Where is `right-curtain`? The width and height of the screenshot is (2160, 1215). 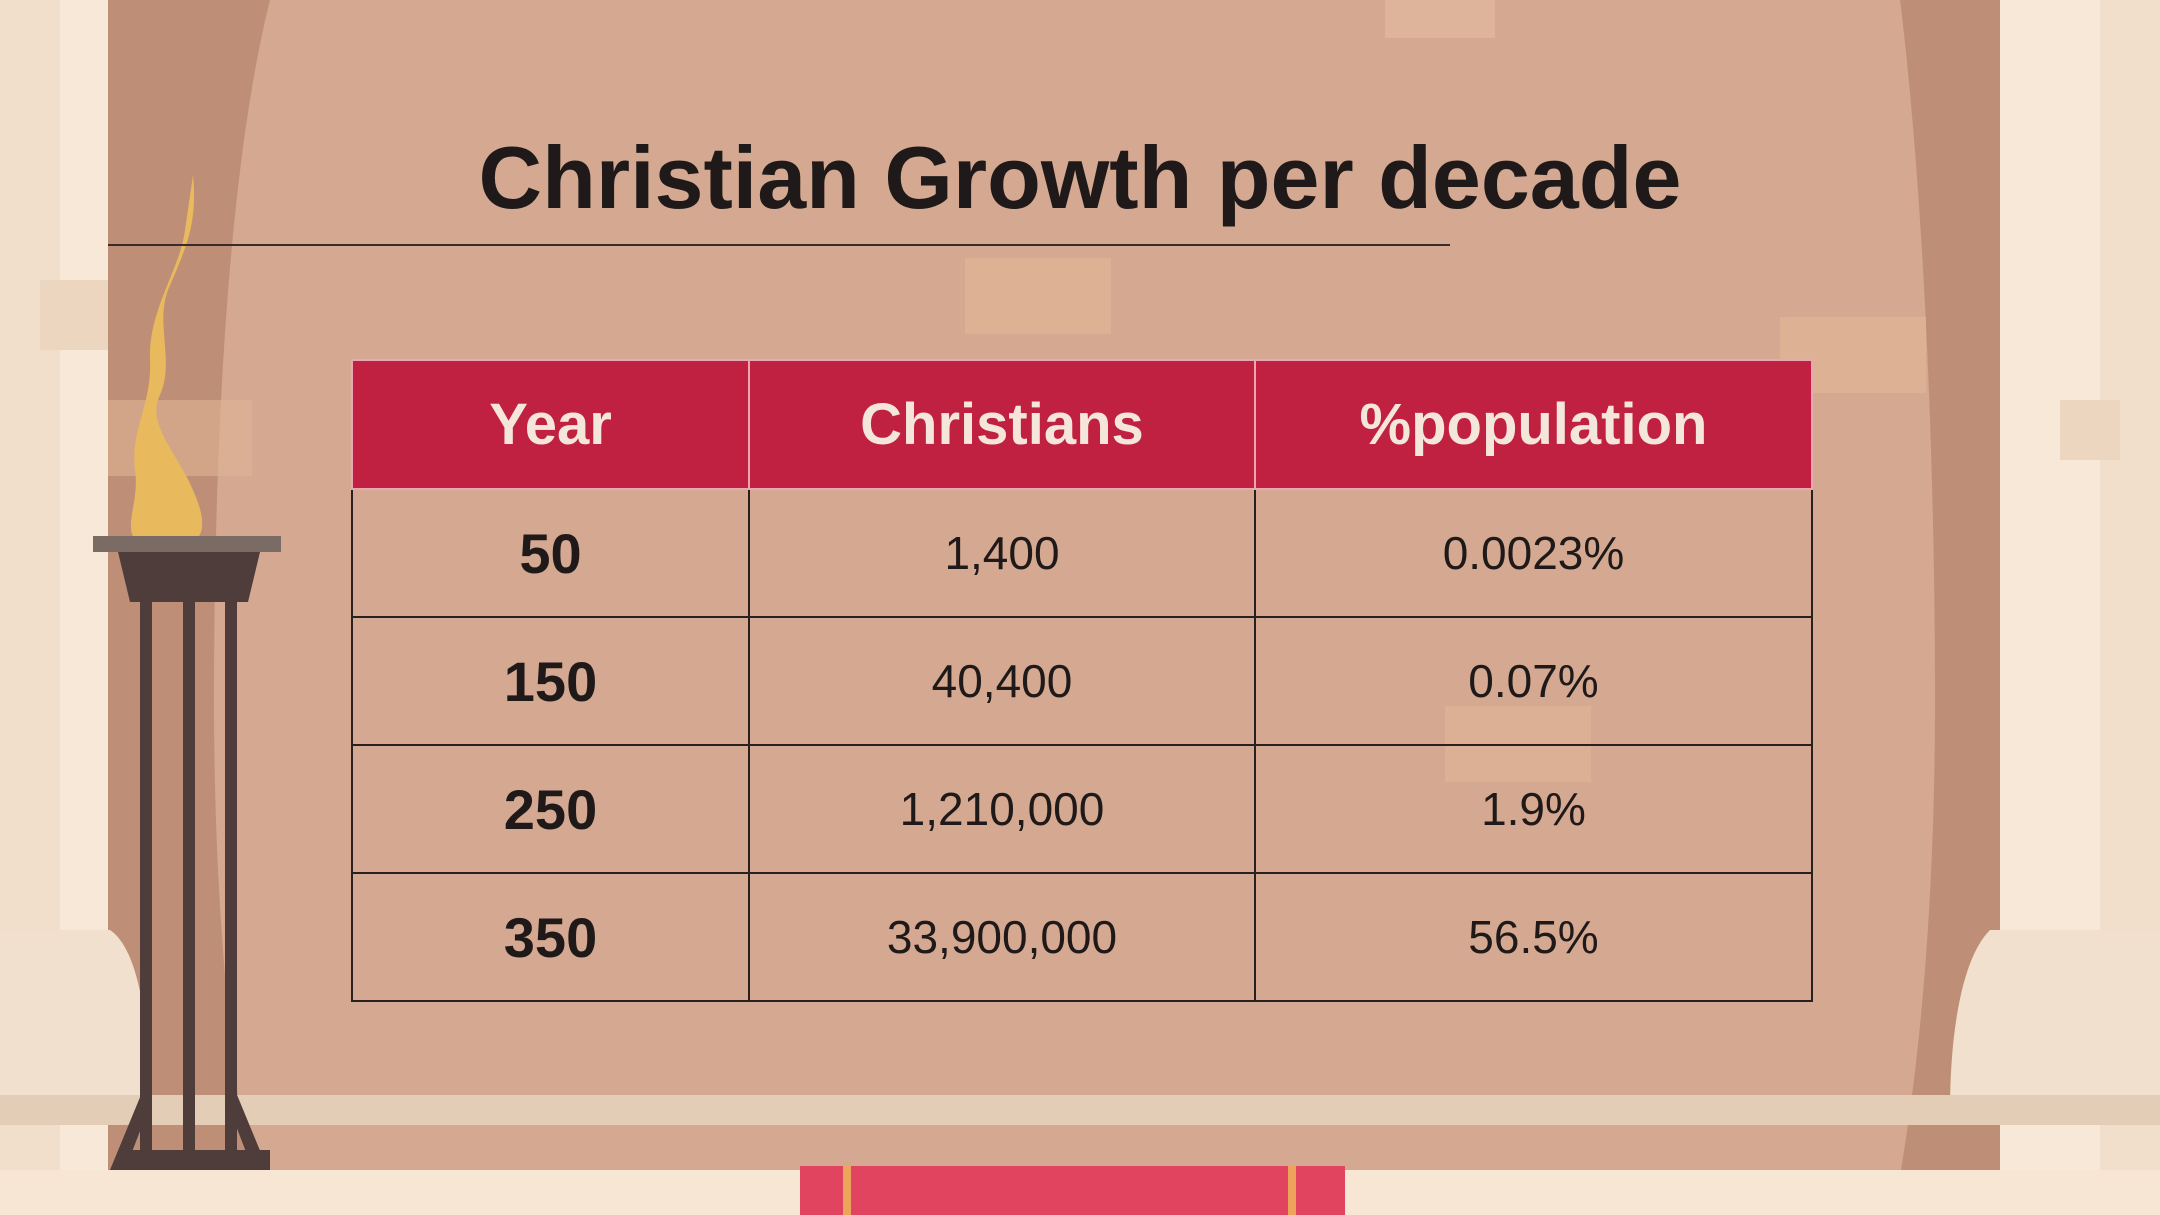
right-curtain is located at coordinates (1950, 587).